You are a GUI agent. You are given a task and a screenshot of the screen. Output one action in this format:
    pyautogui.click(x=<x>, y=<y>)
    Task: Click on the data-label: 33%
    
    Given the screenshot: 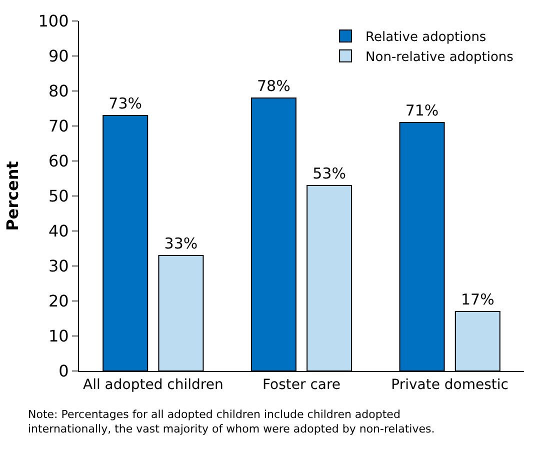 What is the action you would take?
    pyautogui.click(x=181, y=243)
    